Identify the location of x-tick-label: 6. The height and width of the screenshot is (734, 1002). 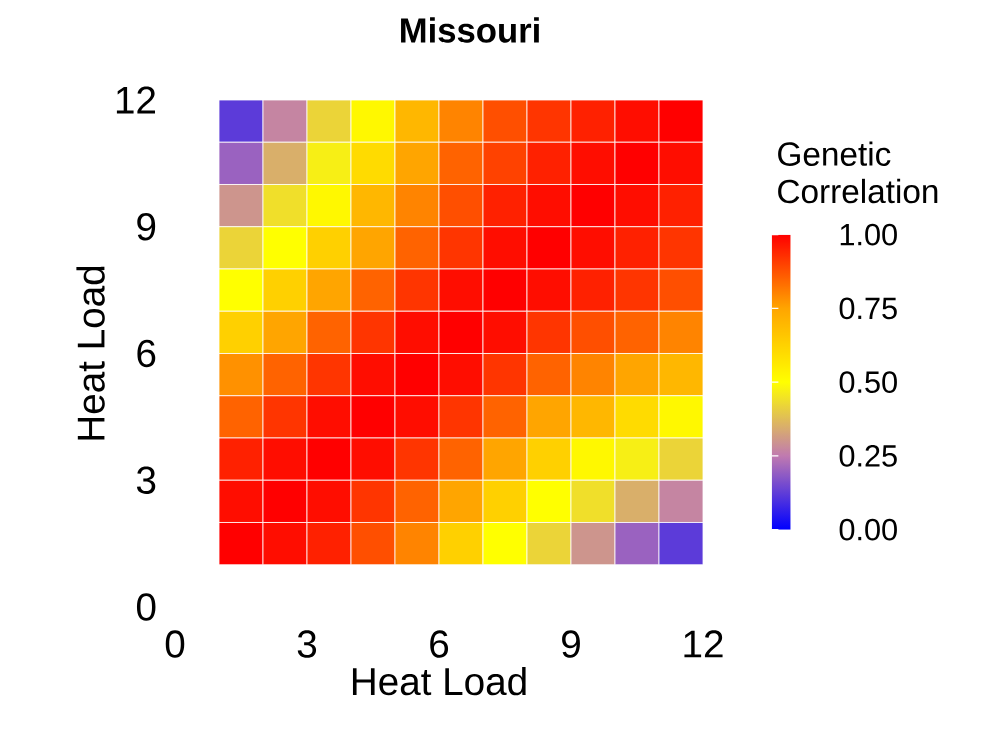
(439, 644).